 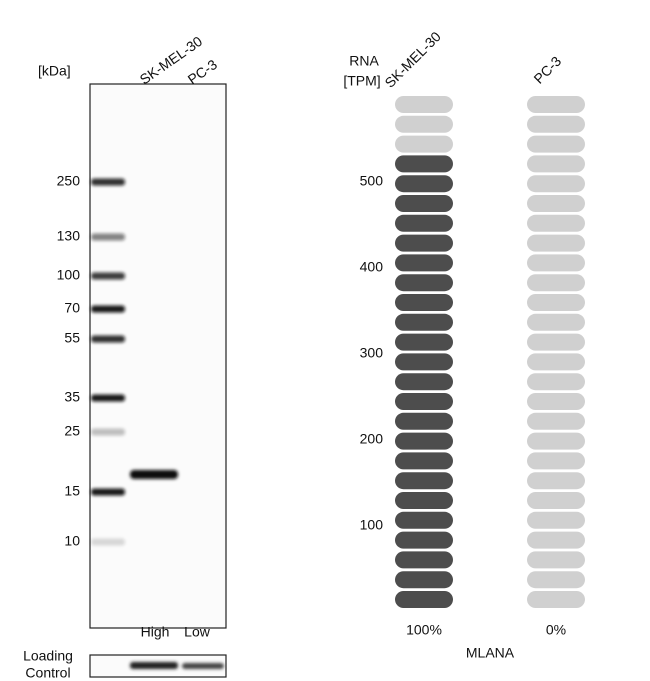 What do you see at coordinates (372, 267) in the screenshot?
I see `rna-tick-label: 400` at bounding box center [372, 267].